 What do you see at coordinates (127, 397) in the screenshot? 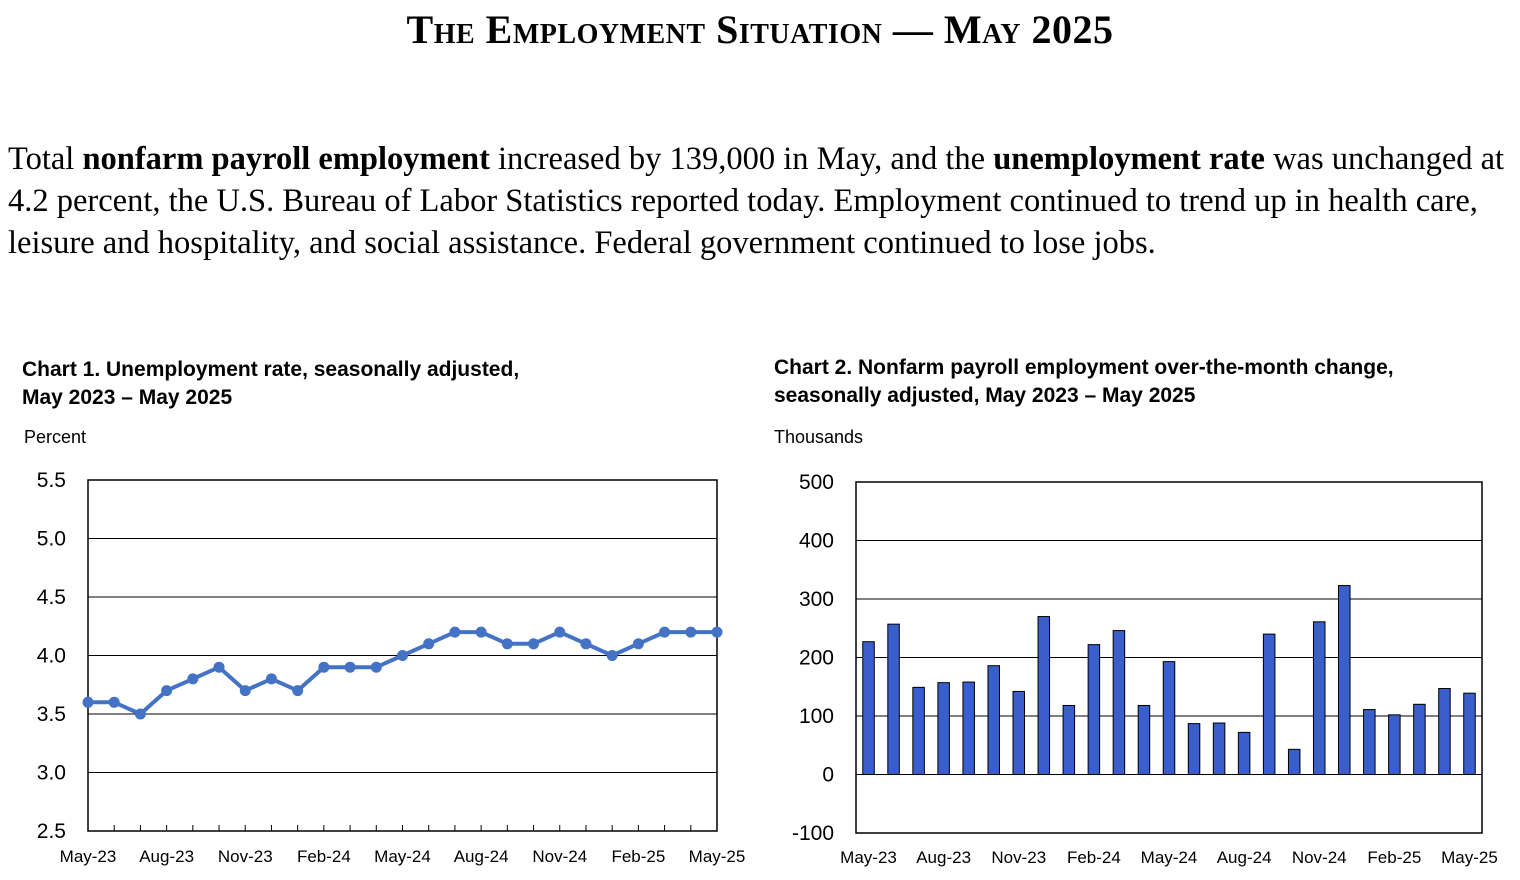
I see `chart1-title-line2: May 2023 – May 2025` at bounding box center [127, 397].